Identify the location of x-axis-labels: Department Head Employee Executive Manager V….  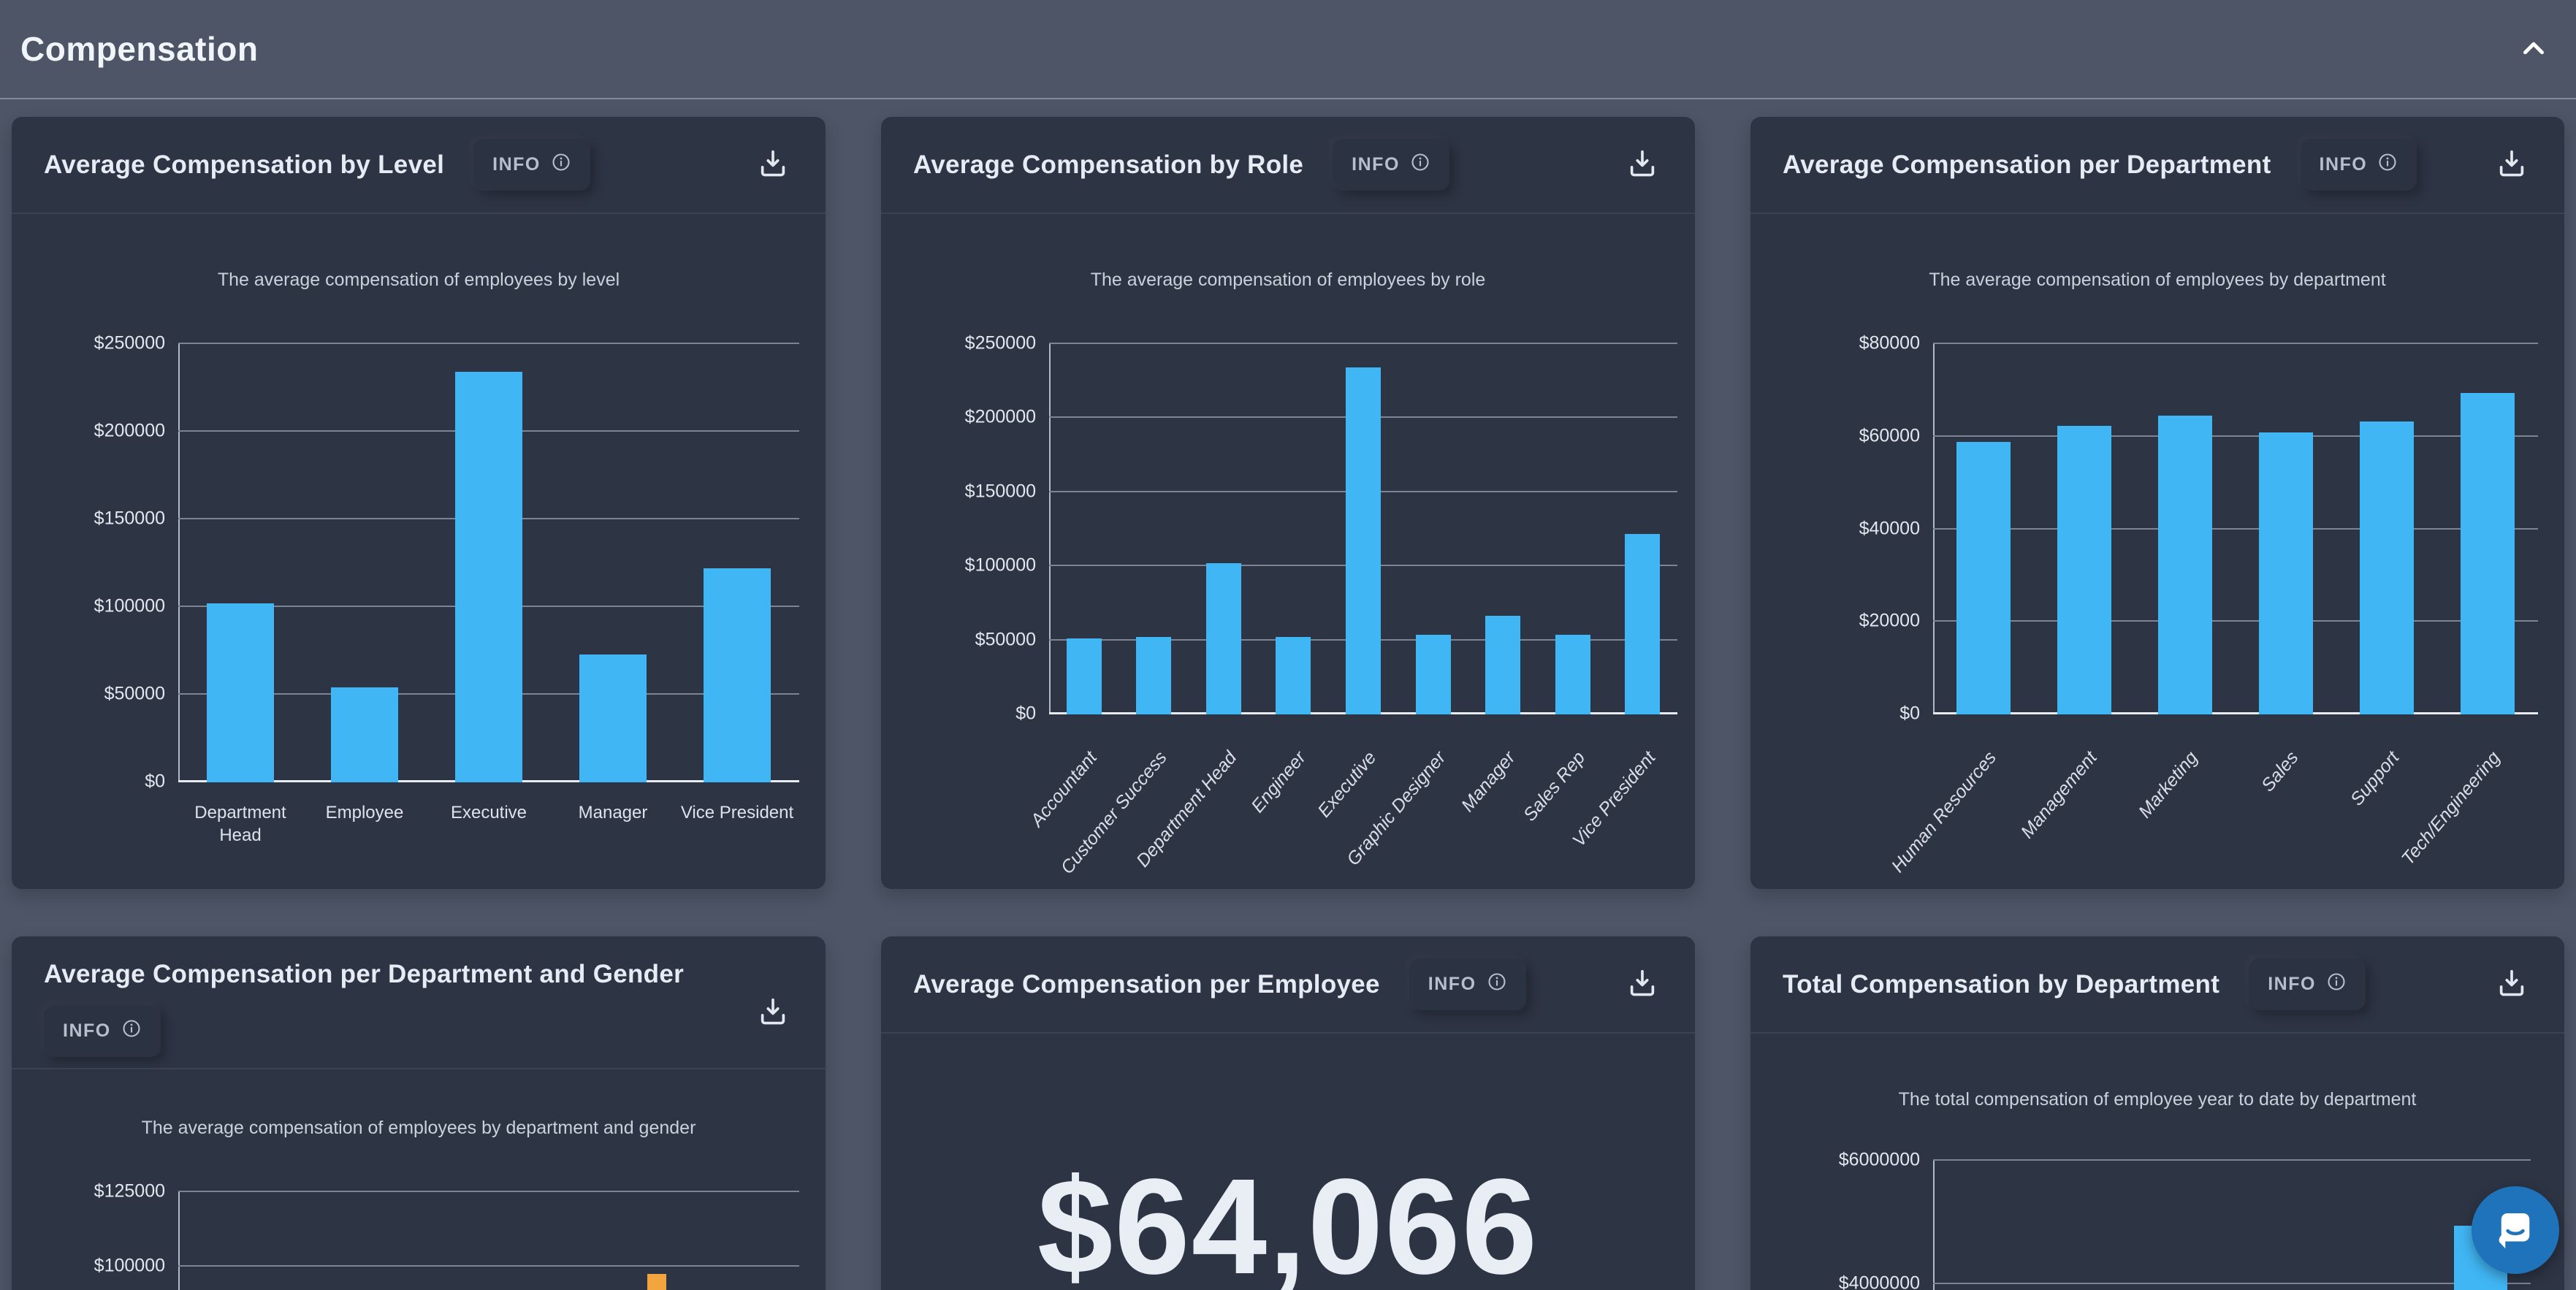
(488, 824).